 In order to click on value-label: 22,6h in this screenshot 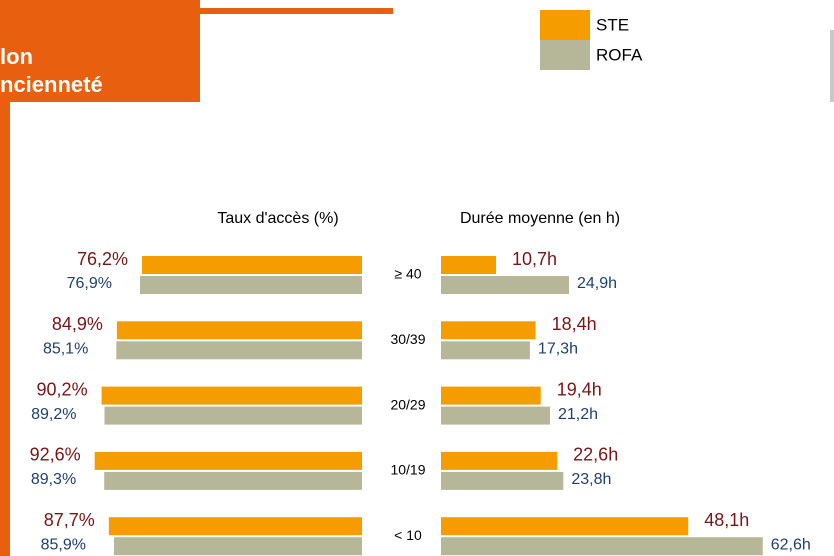, I will do `click(595, 455)`.